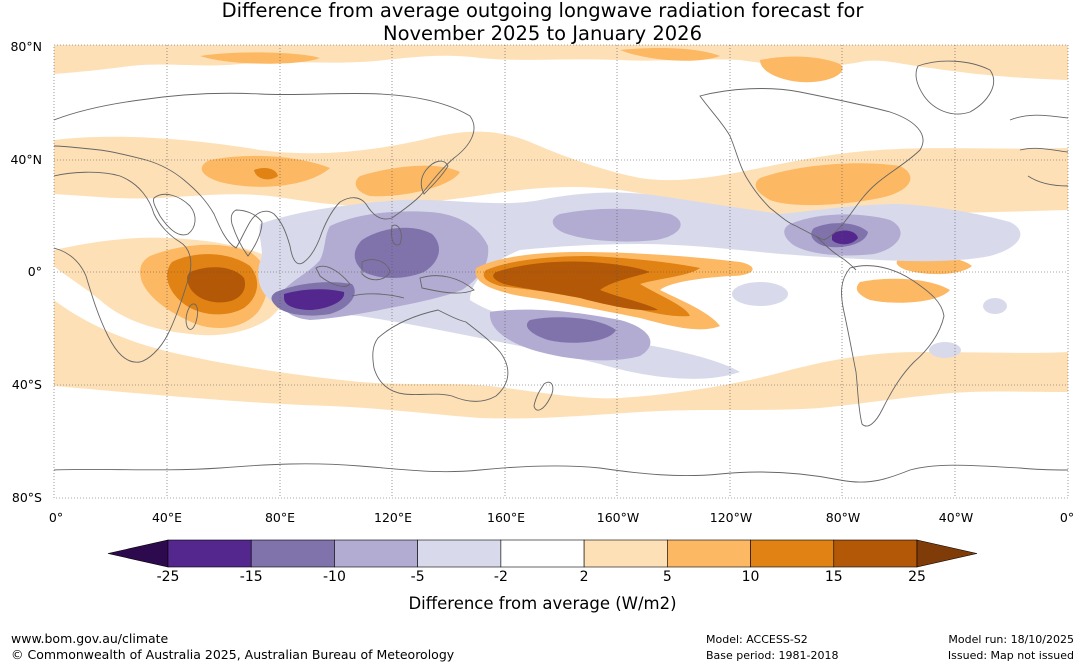 This screenshot has width=1085, height=667. What do you see at coordinates (192, 316) in the screenshot?
I see `coastline-madagascar` at bounding box center [192, 316].